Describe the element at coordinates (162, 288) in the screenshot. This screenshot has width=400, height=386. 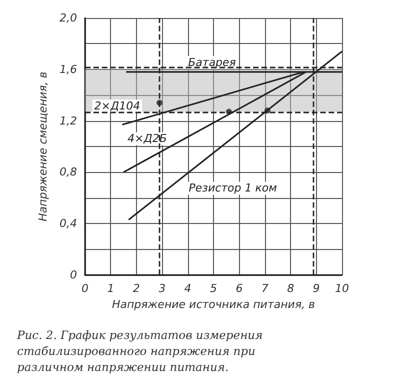
I see `x-tick-label: 3` at that location.